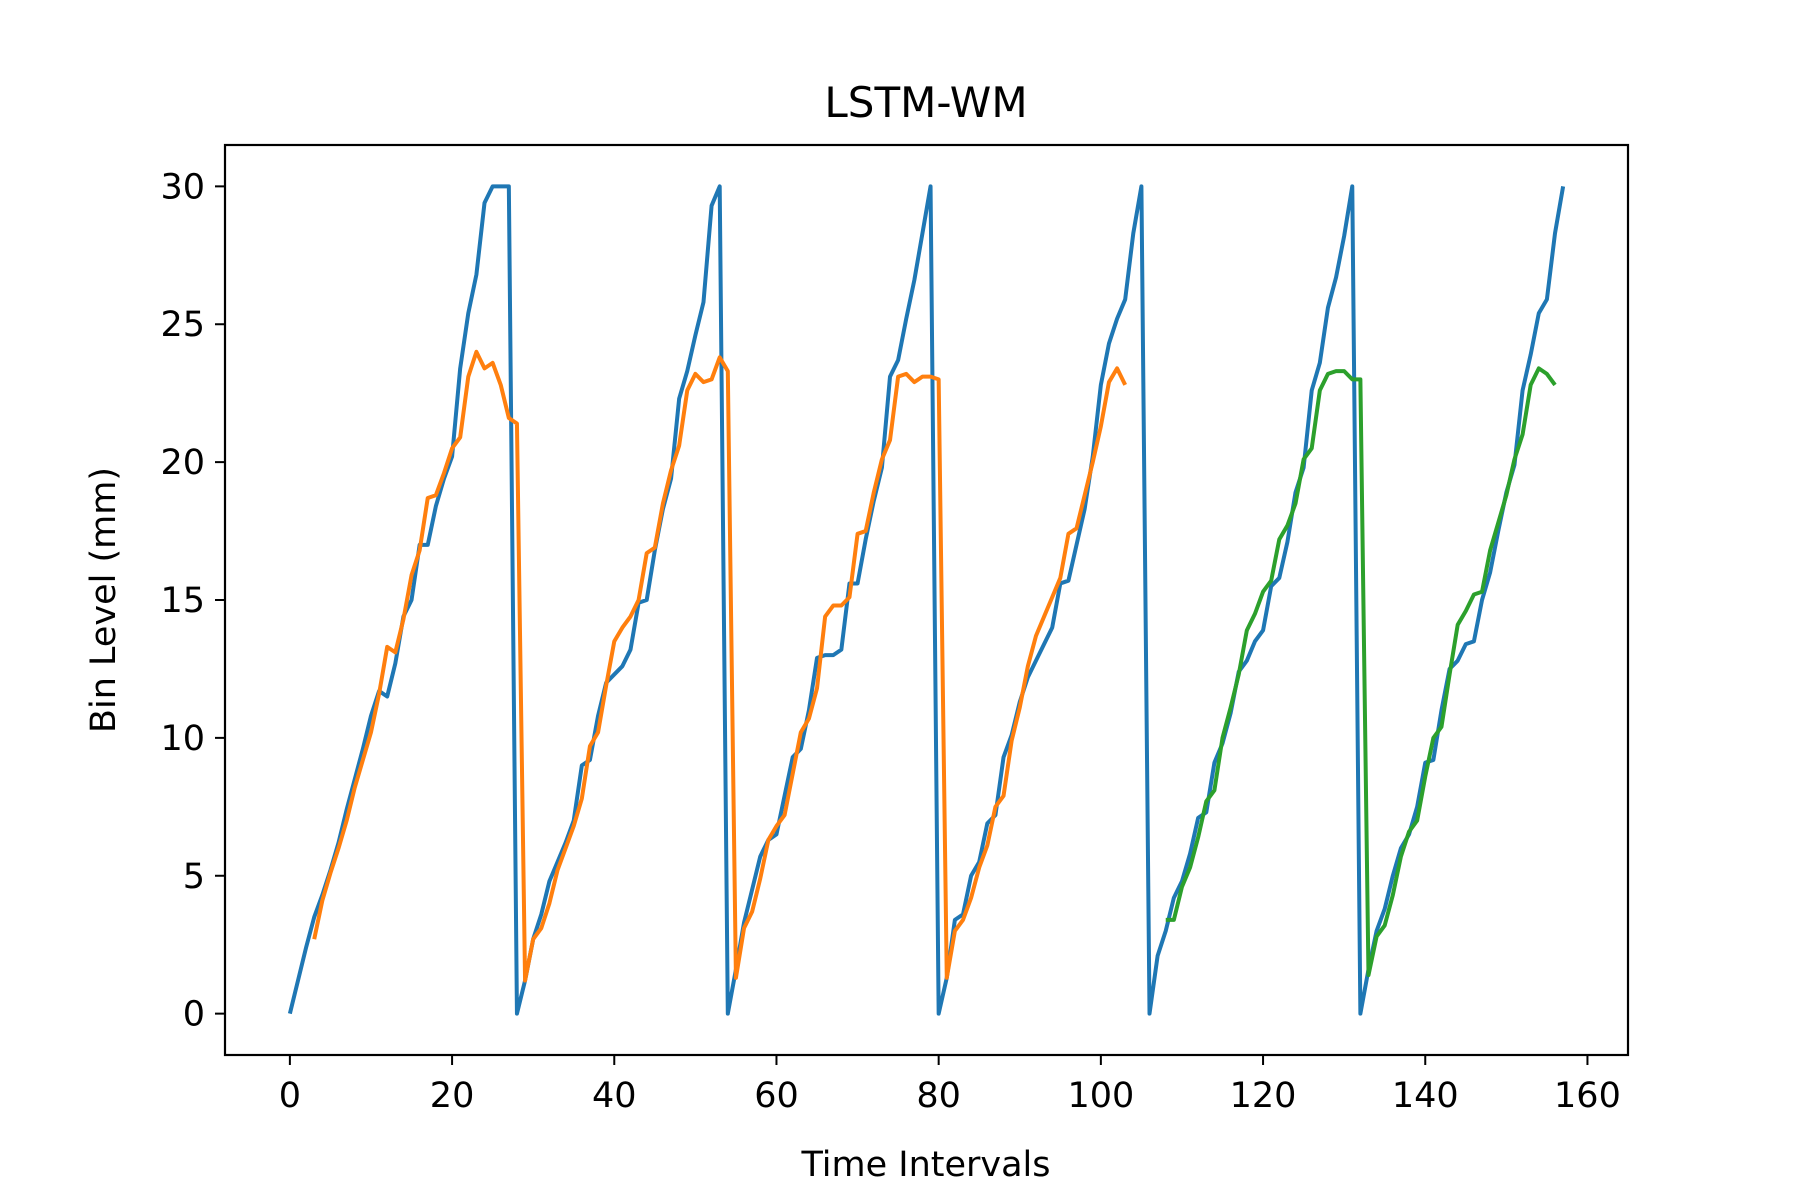 This screenshot has width=1800, height=1200. What do you see at coordinates (182, 601) in the screenshot?
I see `y-tick-label: 15` at bounding box center [182, 601].